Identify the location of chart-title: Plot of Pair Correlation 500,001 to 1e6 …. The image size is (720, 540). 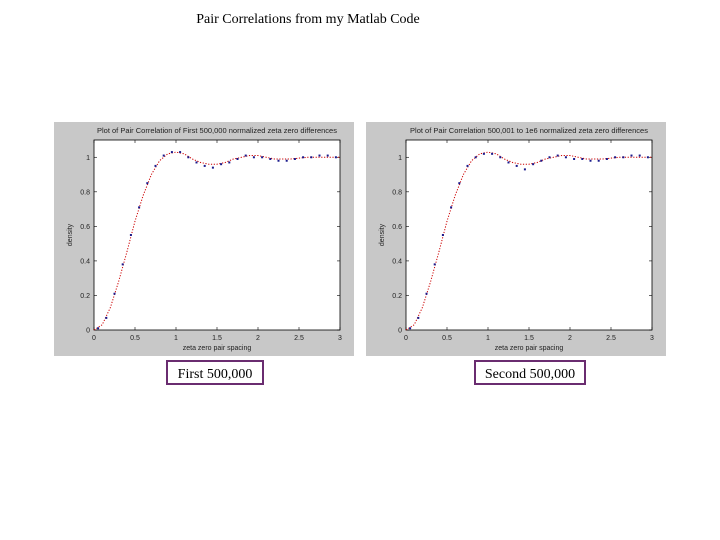
(529, 130).